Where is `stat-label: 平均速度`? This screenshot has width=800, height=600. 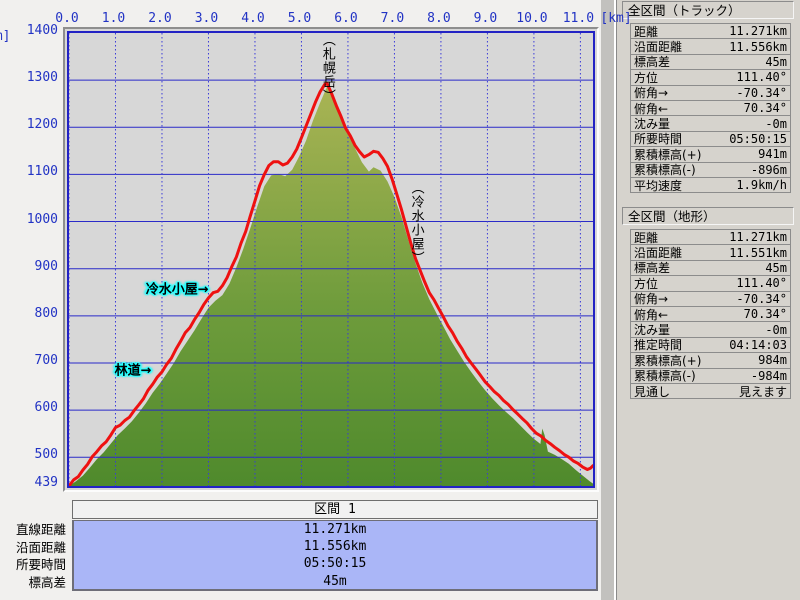
stat-label: 平均速度 is located at coordinates (658, 185).